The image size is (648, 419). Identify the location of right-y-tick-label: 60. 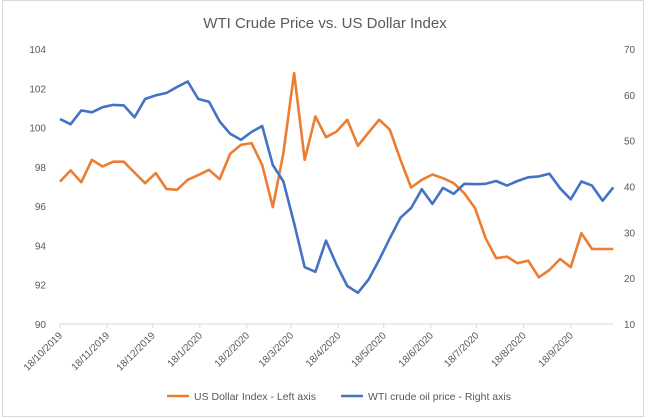
(630, 96).